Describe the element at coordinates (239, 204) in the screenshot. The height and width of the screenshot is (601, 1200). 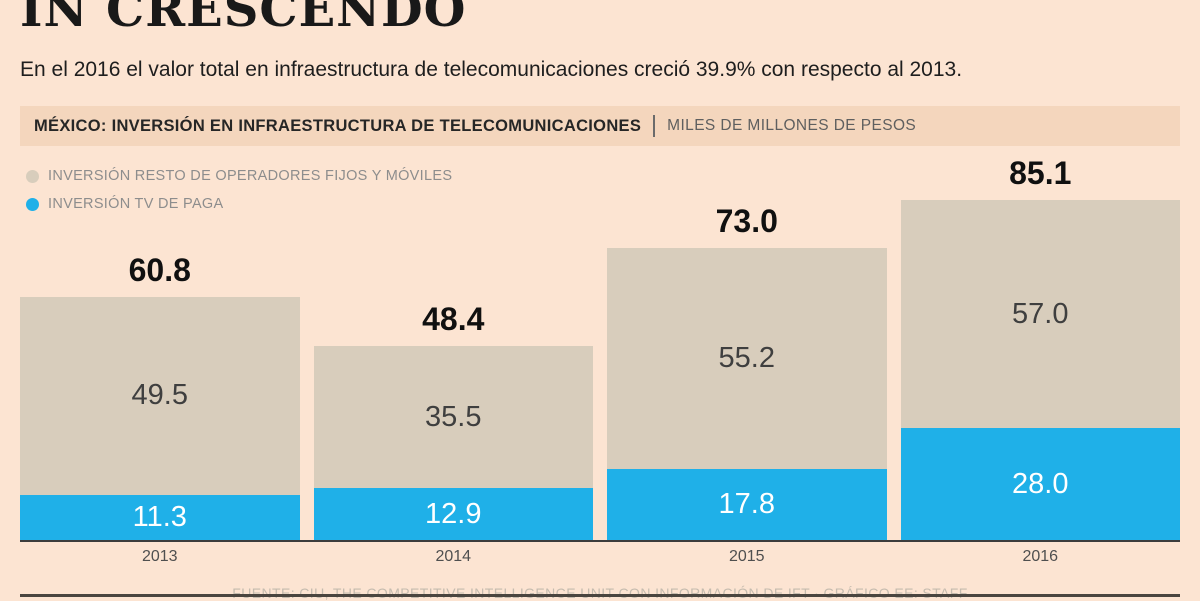
I see `legend-item-tv-paga: INVERSIÓN TV DE PAGA` at that location.